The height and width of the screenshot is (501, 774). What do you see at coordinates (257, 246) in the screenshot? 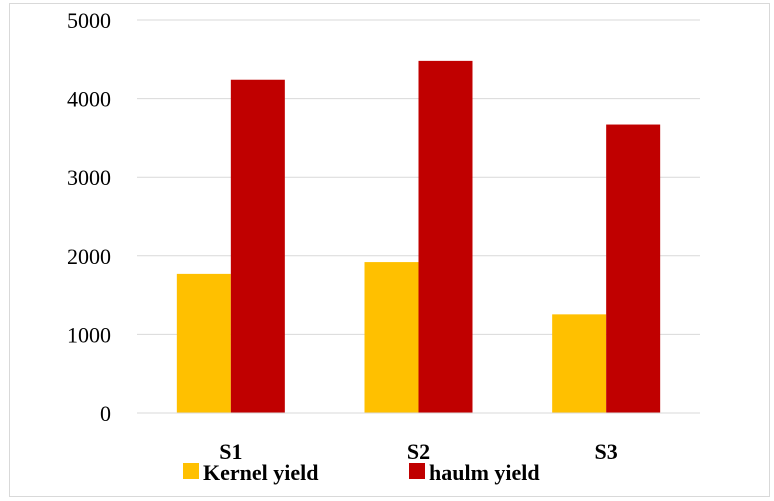
I see `bar-s1-haulm` at bounding box center [257, 246].